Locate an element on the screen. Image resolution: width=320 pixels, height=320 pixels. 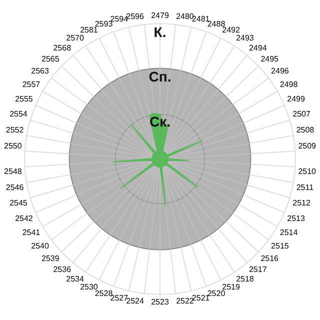
text: Ск. is located at coordinates (160, 121).